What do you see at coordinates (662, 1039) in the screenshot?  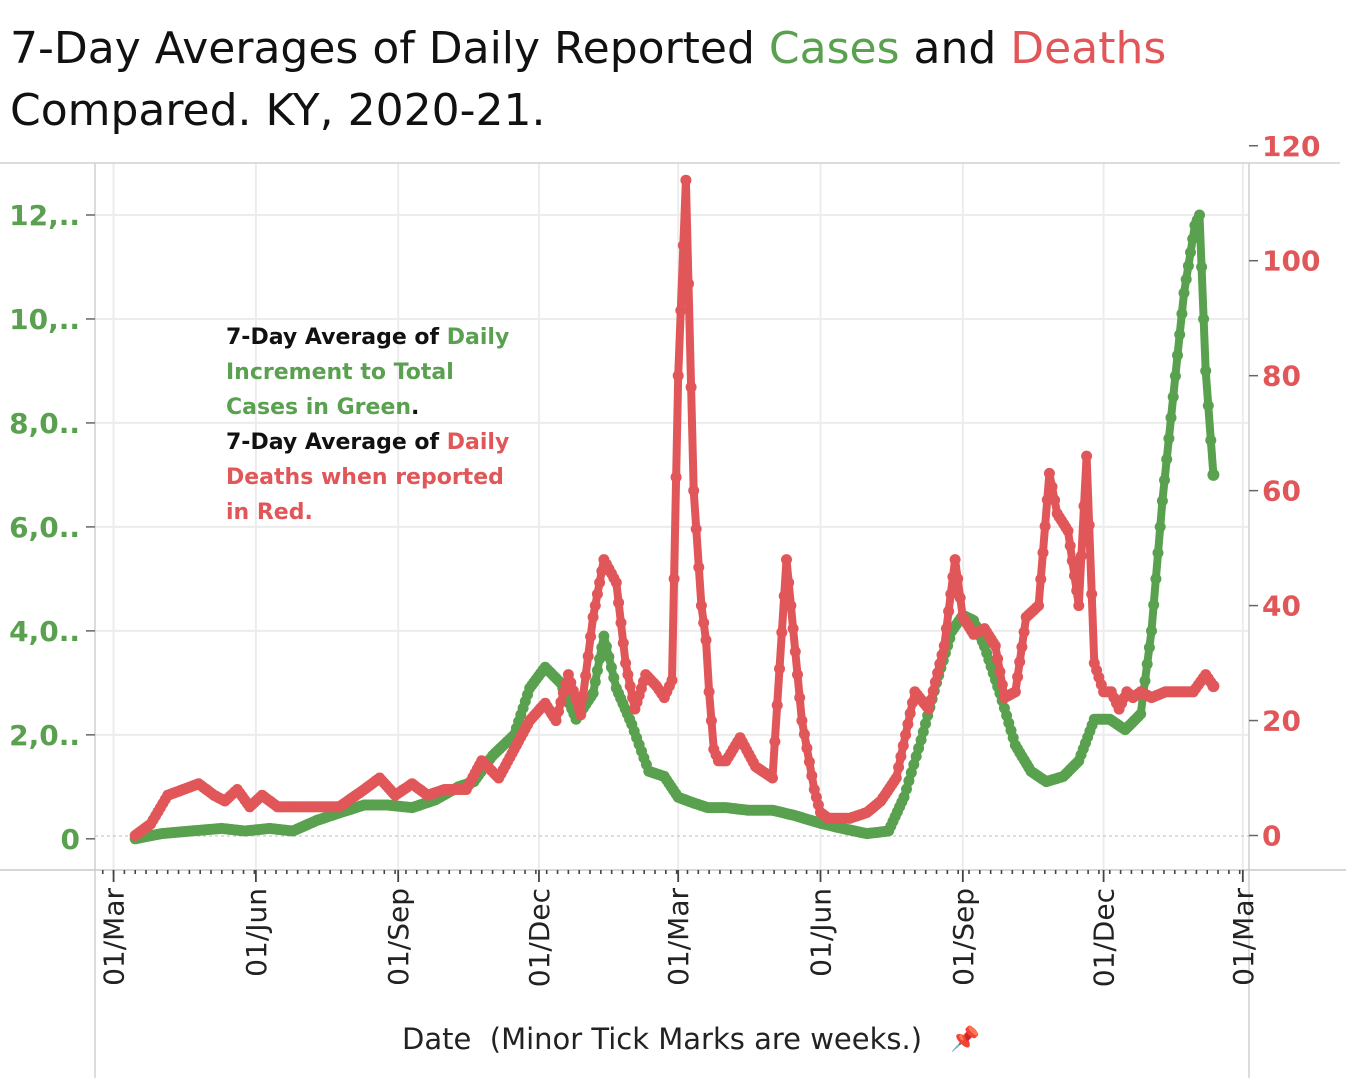 I see `x-axis-title: Date (Minor Tick Marks are weeks.)` at bounding box center [662, 1039].